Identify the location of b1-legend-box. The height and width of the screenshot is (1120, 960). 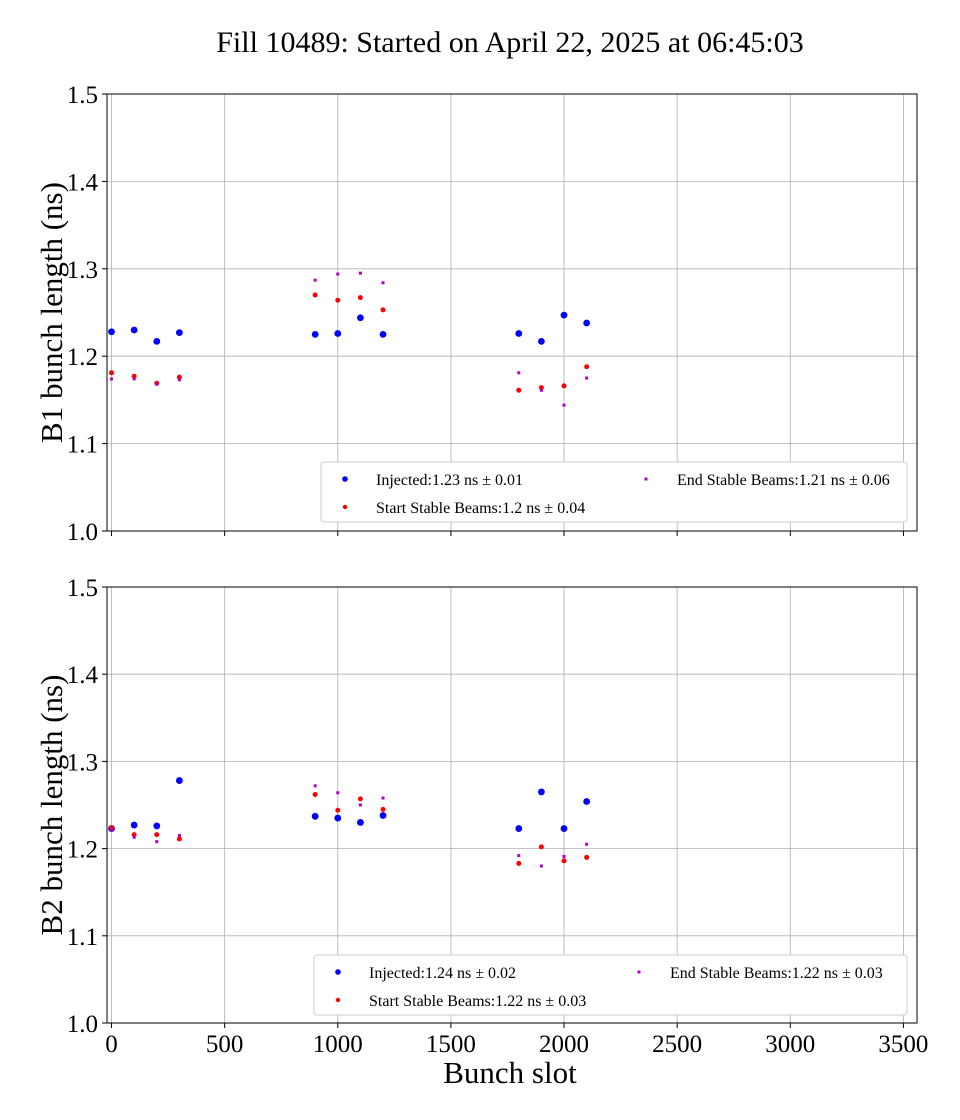
(614, 492).